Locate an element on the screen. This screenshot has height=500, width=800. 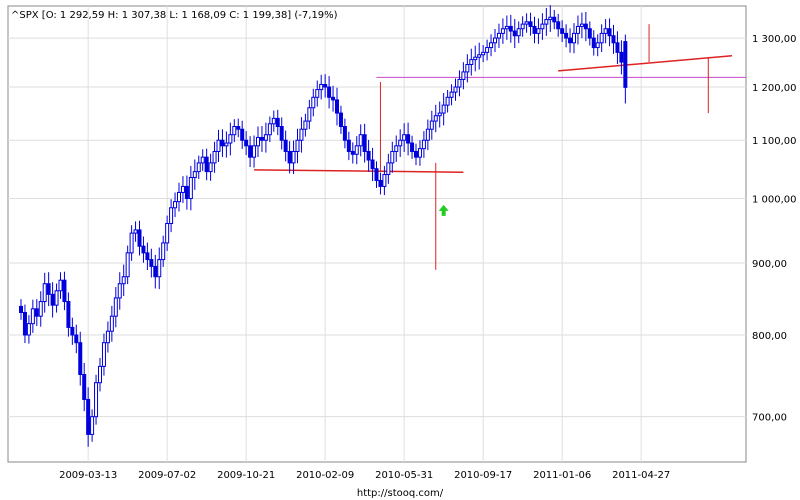
footer-url: http://stooq.com/ is located at coordinates (400, 493).